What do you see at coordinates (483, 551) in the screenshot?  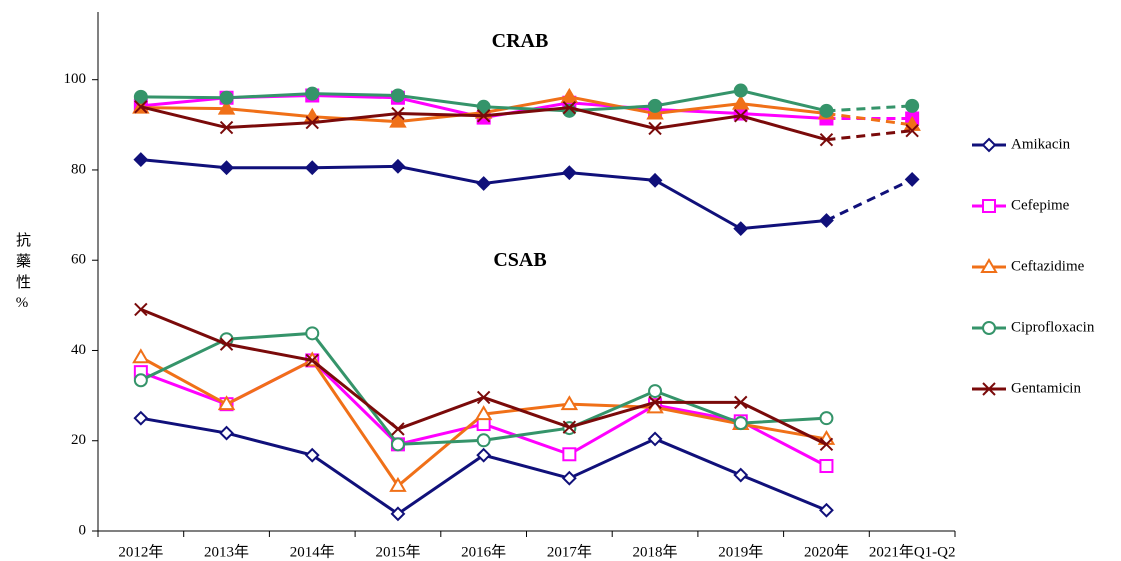 I see `x-tick-label: 2016年` at bounding box center [483, 551].